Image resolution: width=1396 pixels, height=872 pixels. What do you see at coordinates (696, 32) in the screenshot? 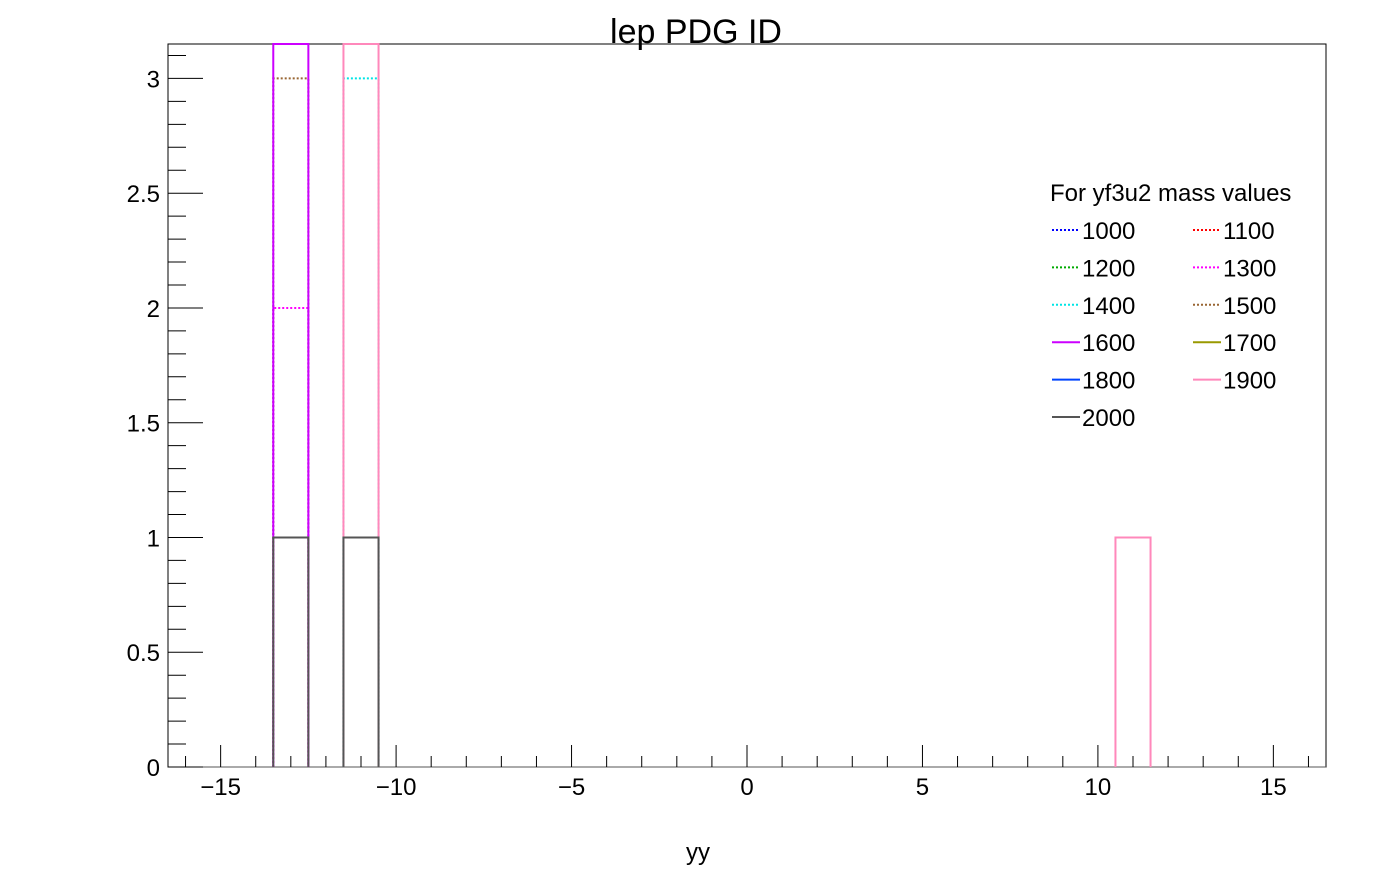
I see `chart-title: lep PDG ID` at bounding box center [696, 32].